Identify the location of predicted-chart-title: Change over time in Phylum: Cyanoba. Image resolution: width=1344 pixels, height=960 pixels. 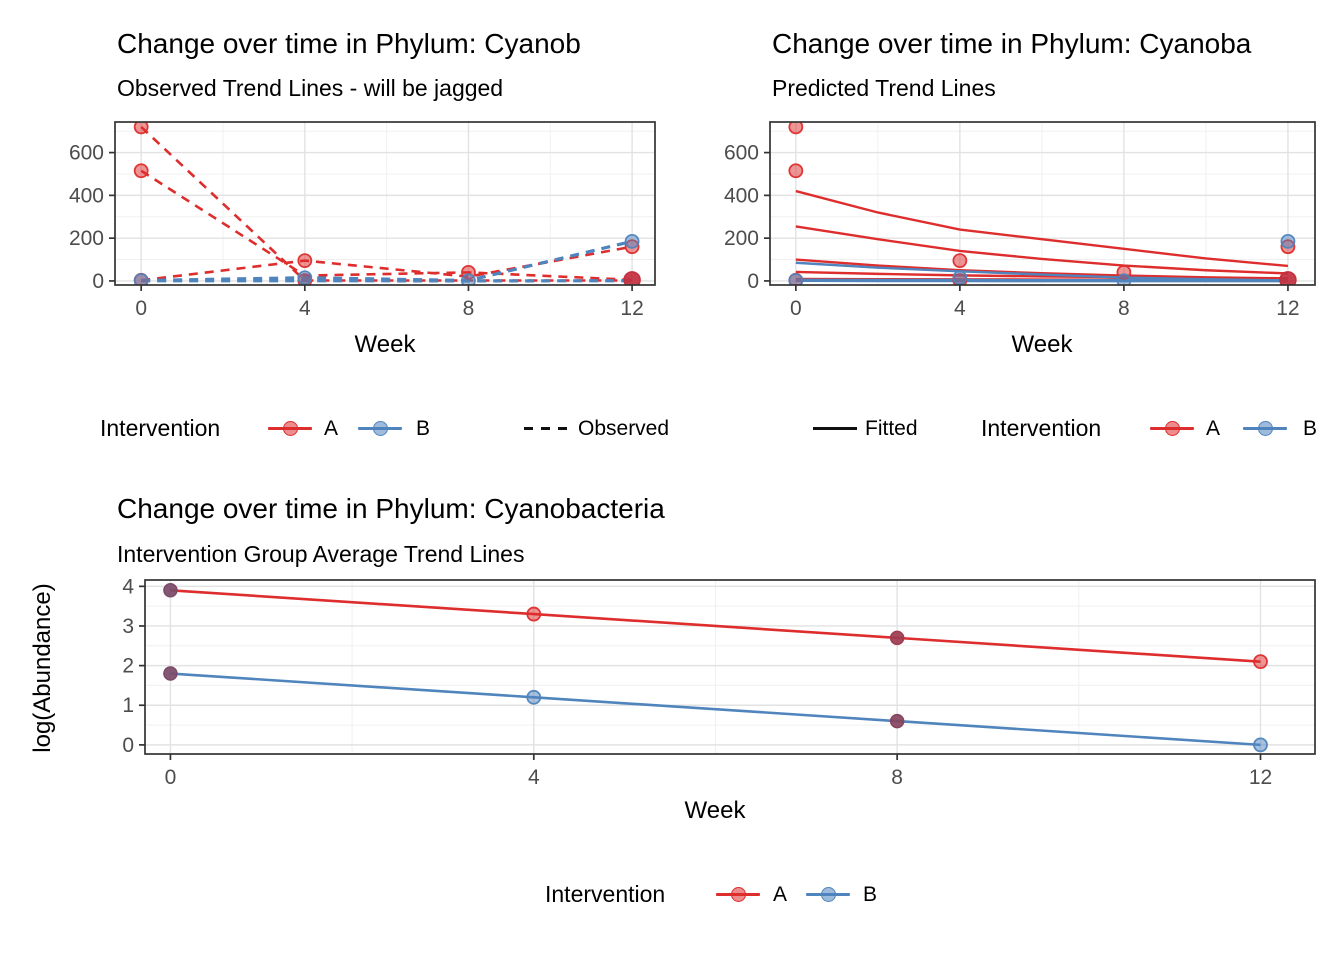
(1012, 43).